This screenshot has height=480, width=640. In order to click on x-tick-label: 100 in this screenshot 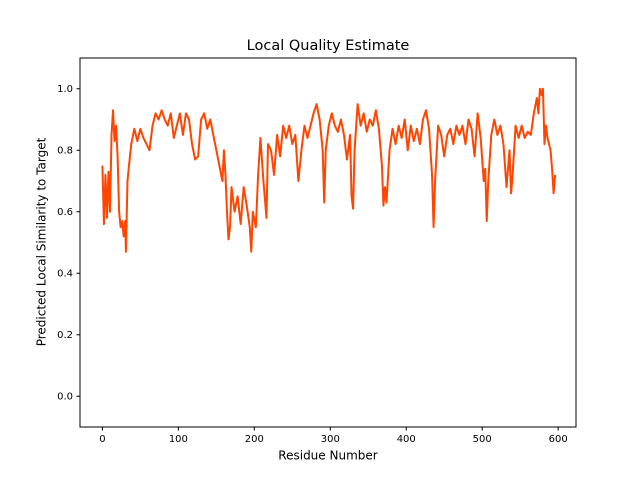, I will do `click(178, 439)`.